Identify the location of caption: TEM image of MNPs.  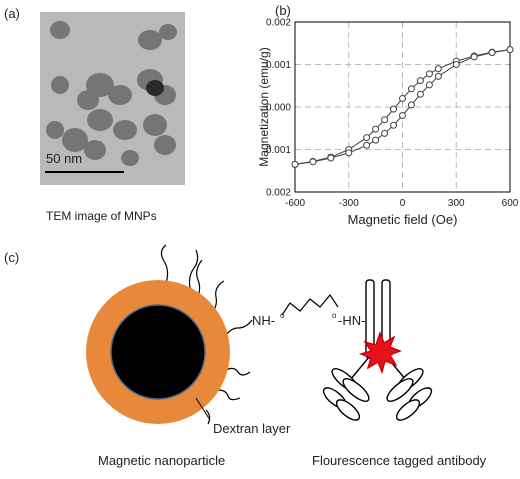
(101, 216).